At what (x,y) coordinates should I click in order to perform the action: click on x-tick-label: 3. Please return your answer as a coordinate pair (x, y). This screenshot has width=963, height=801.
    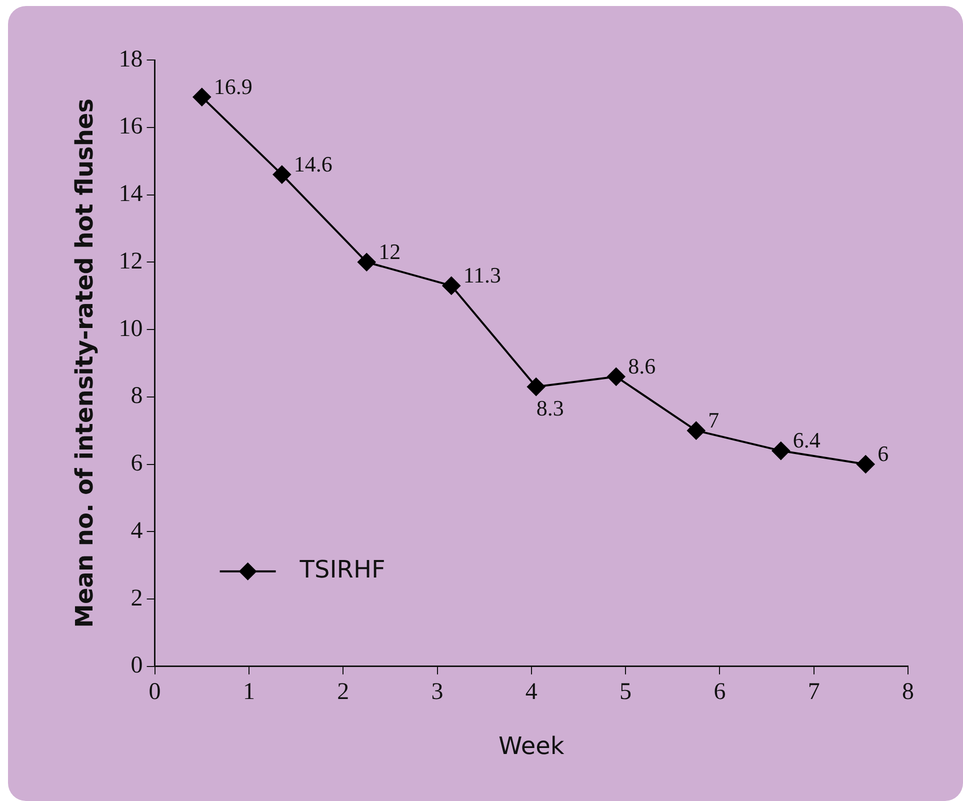
    Looking at the image, I should click on (437, 692).